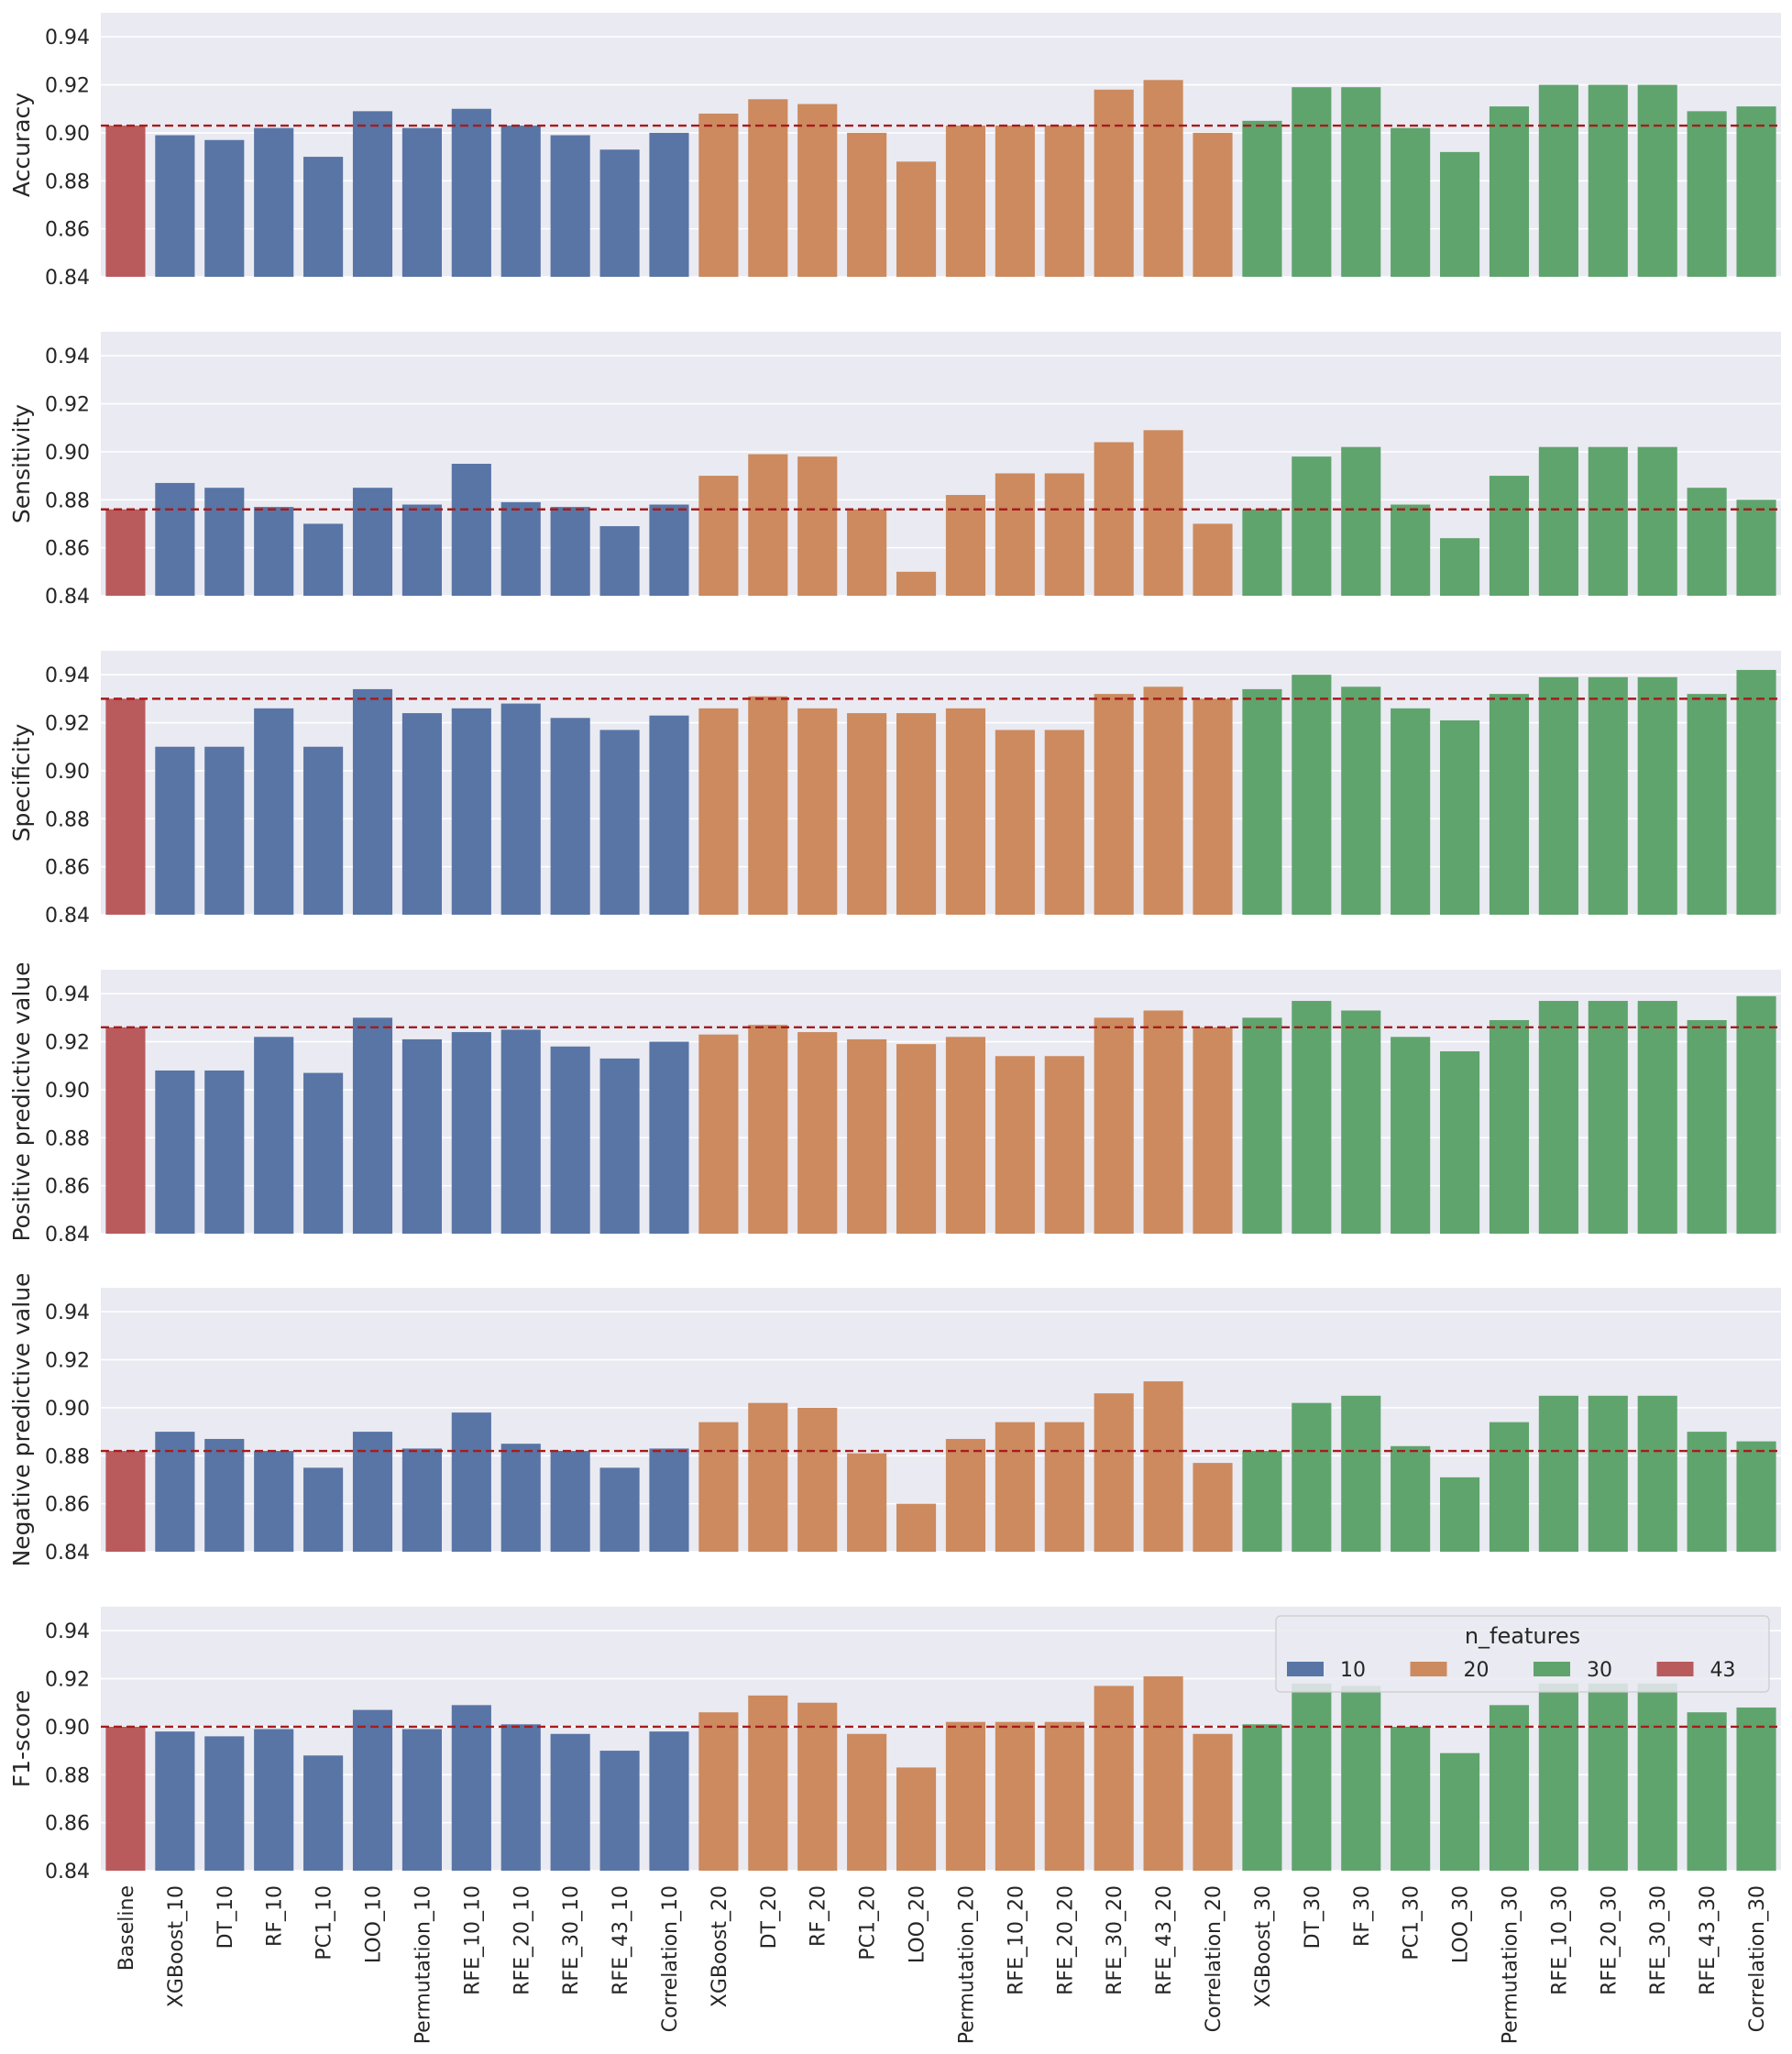 The width and height of the screenshot is (1792, 2054). Describe the element at coordinates (1477, 1670) in the screenshot. I see `legend-label-20: 20` at that location.